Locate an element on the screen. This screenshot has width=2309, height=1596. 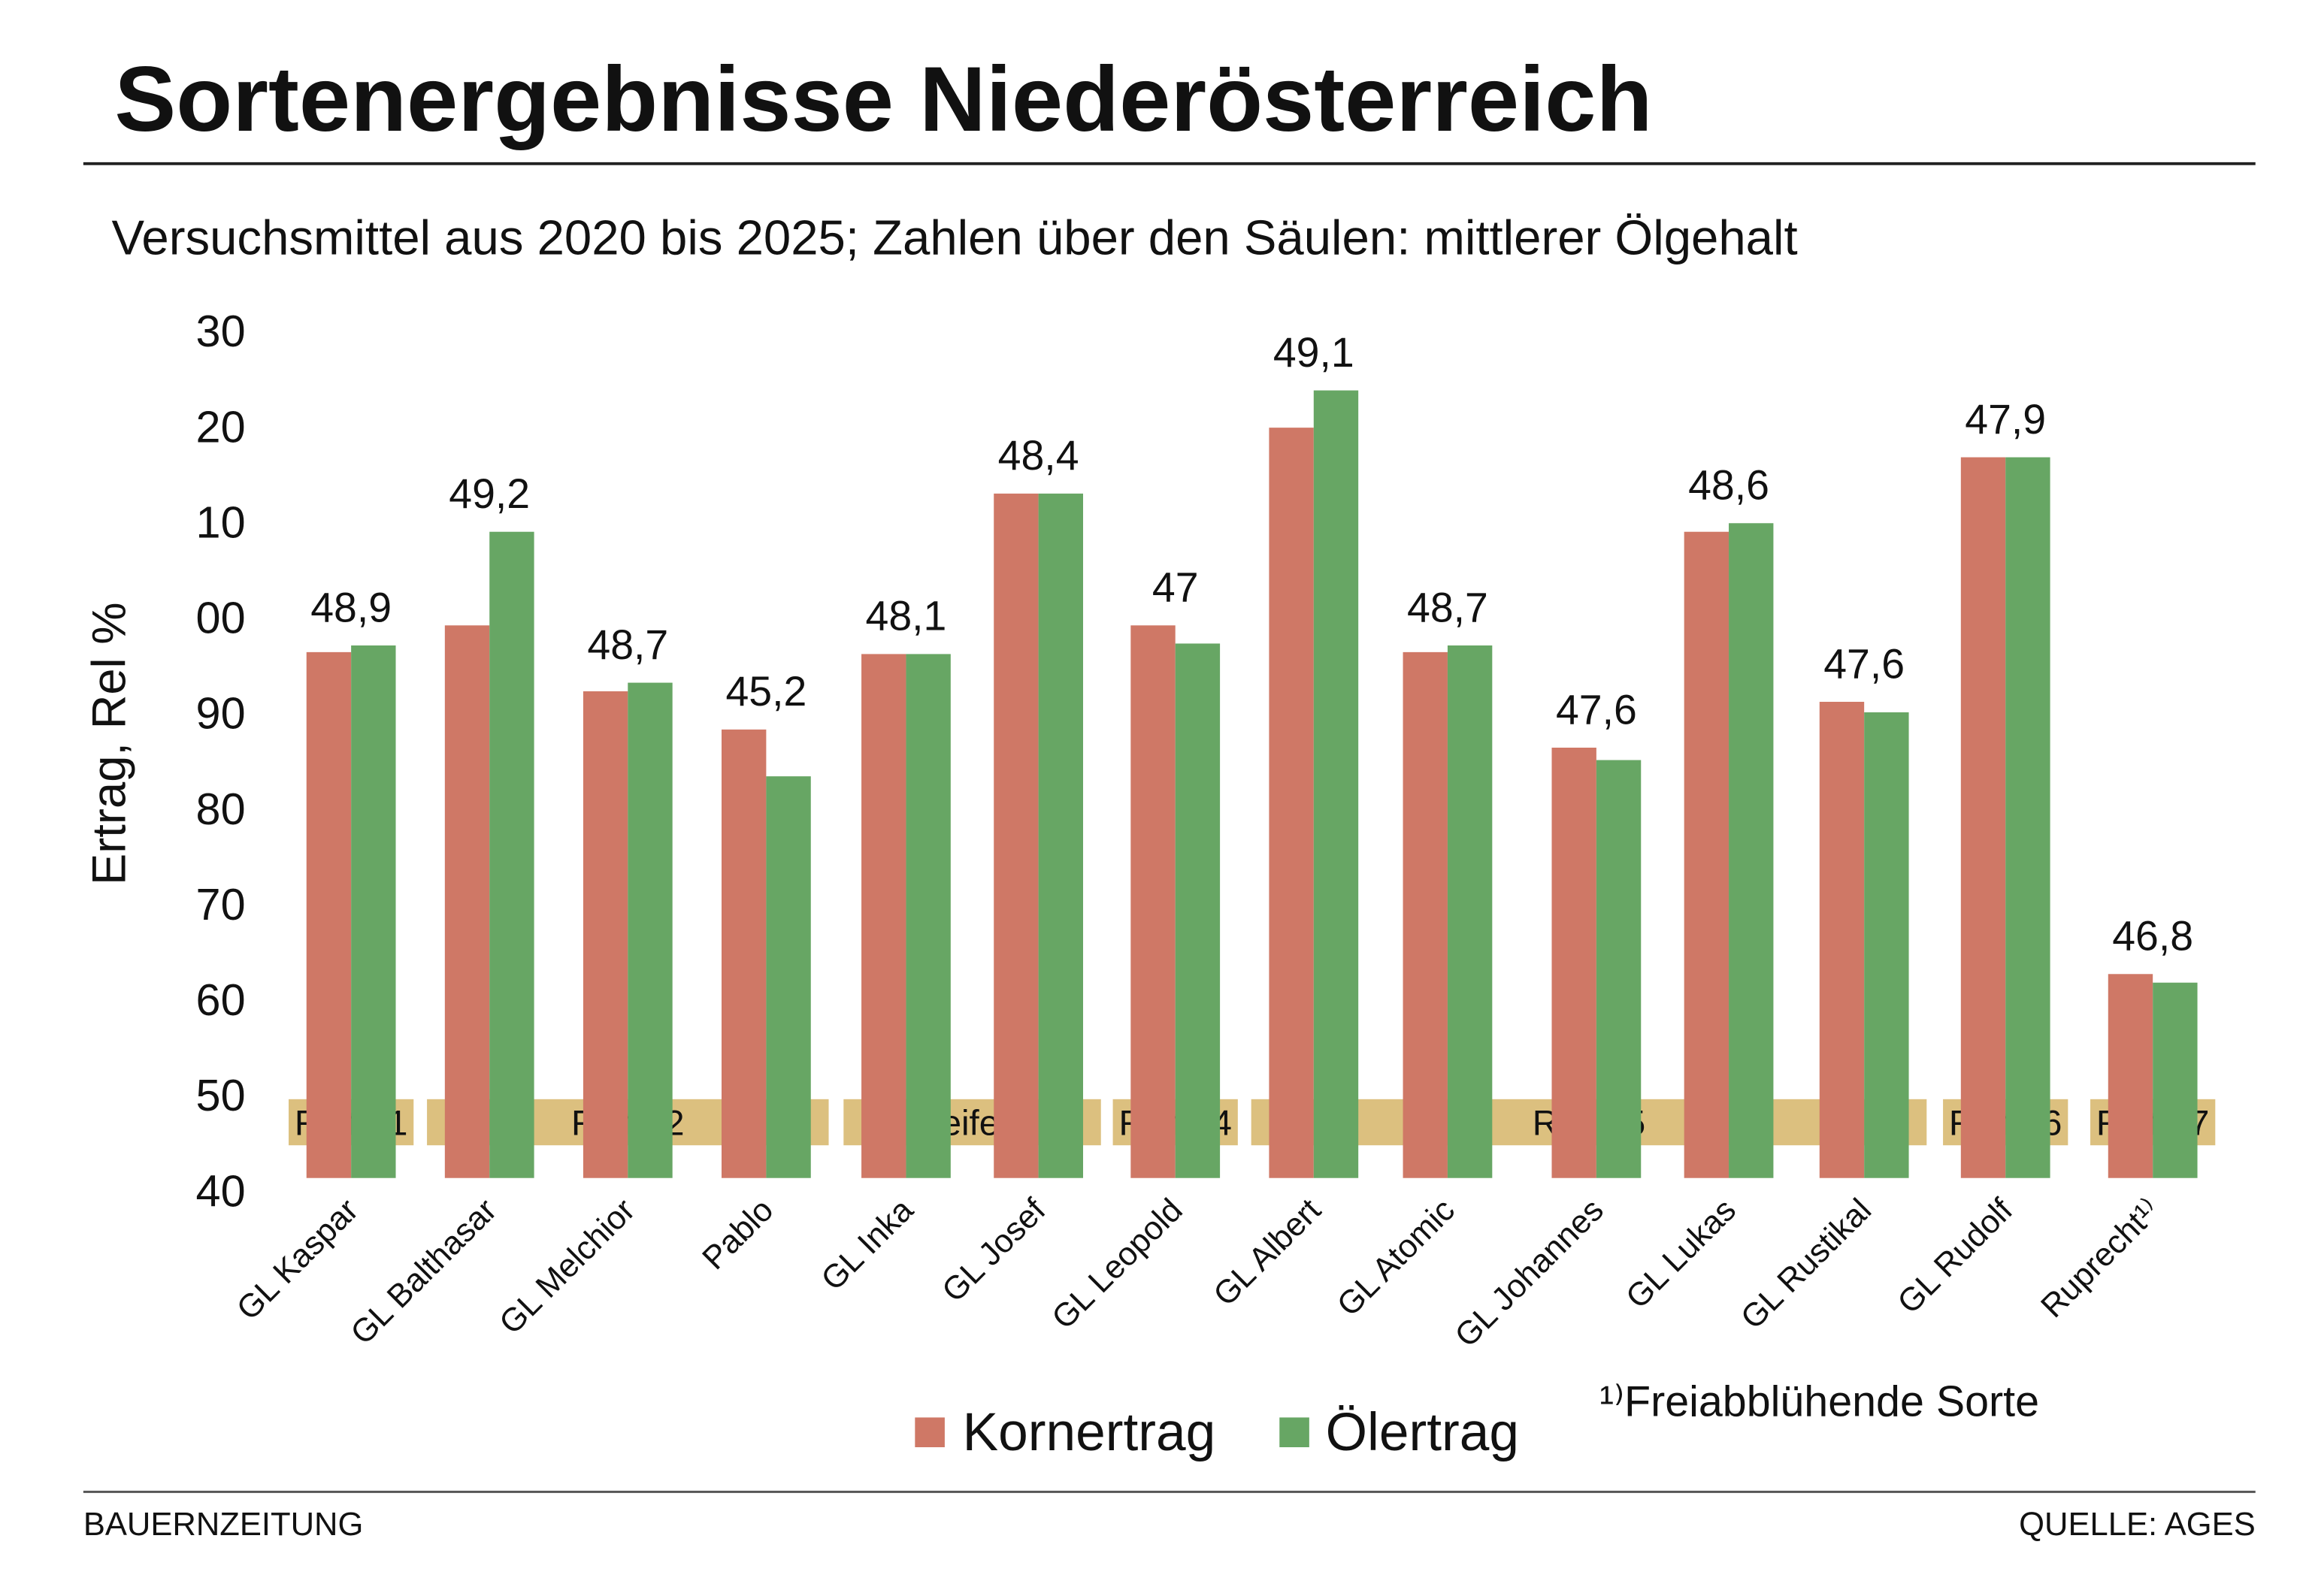
data-label: 48,1 is located at coordinates (906, 616).